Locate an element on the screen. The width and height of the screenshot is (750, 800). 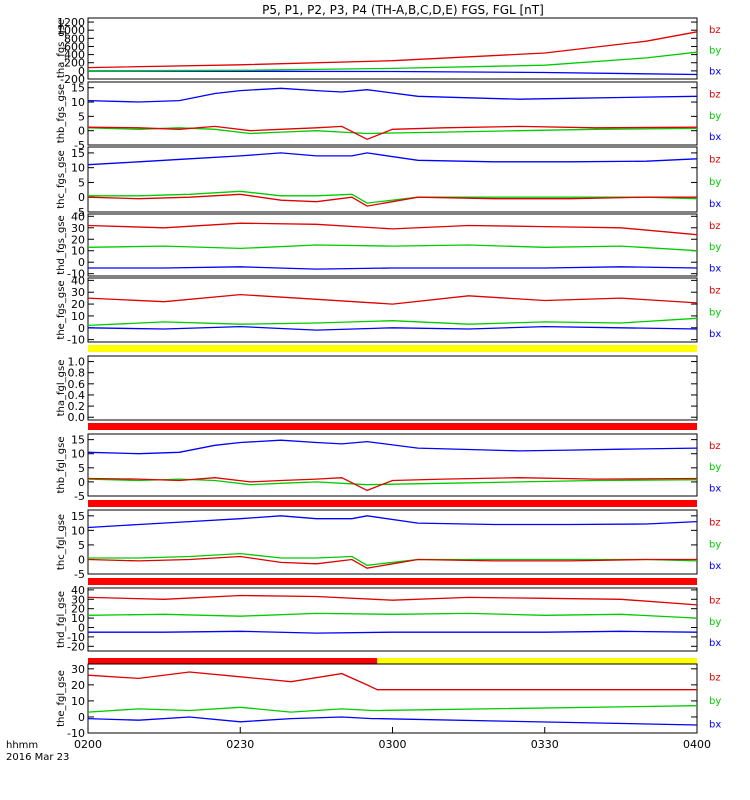
y-tick-label: 0.4 is located at coordinates (77, 395).